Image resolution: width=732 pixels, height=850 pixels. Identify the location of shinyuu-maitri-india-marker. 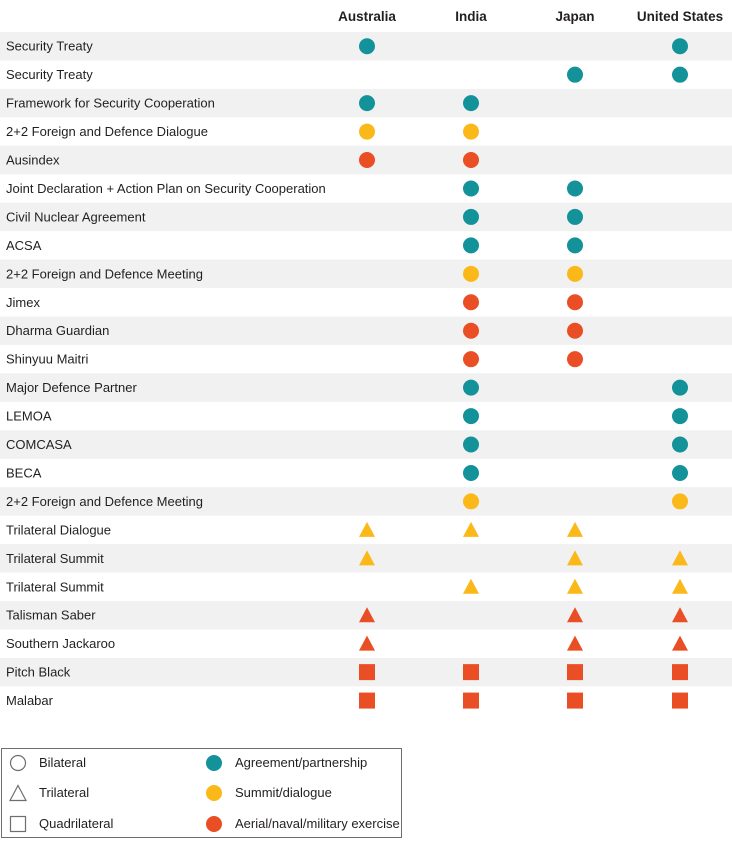
(471, 359).